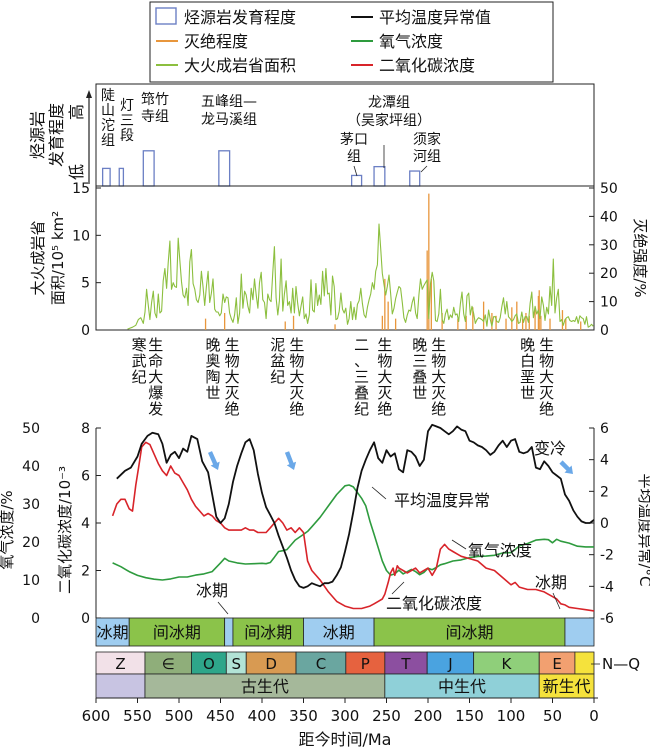 This screenshot has height=752, width=650. What do you see at coordinates (361, 361) in the screenshot?
I see `event-label: 、` at bounding box center [361, 361].